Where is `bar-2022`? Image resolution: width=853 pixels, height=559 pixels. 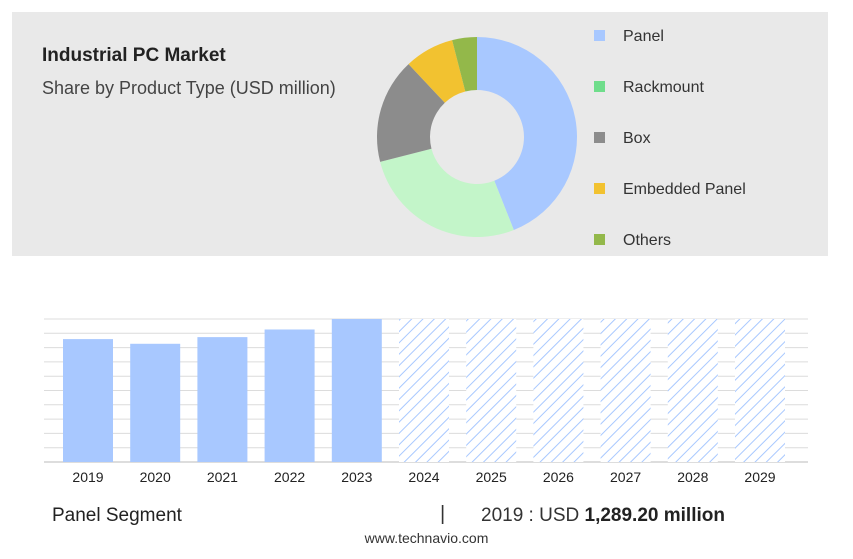
bar-2022 is located at coordinates (289, 395).